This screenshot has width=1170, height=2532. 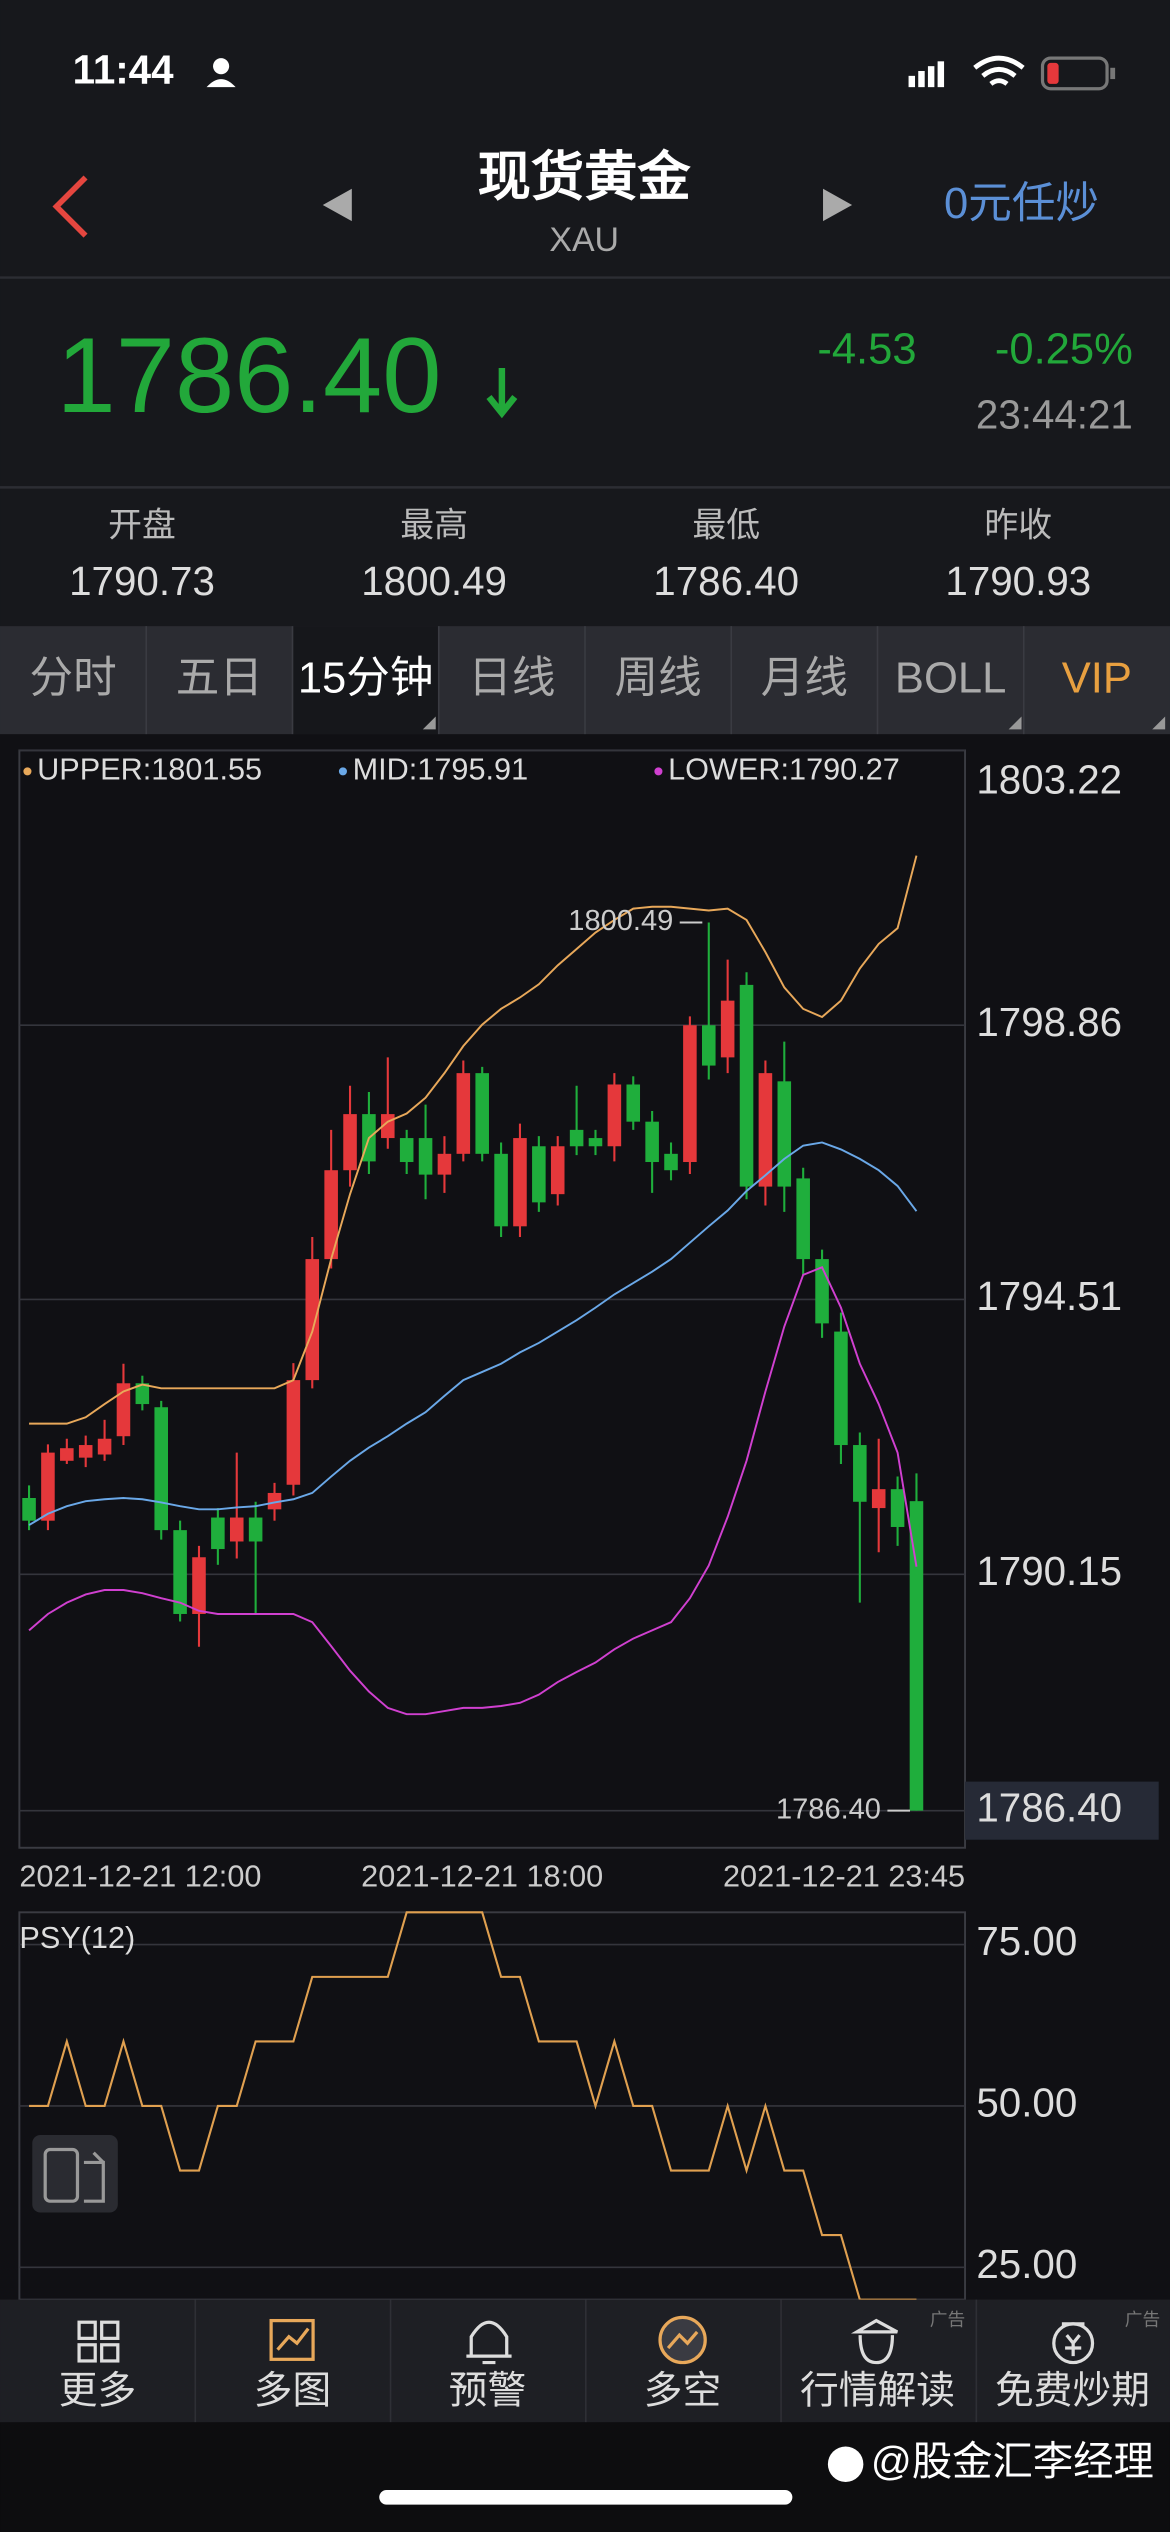 I want to click on battery-tip, so click(x=1113, y=73).